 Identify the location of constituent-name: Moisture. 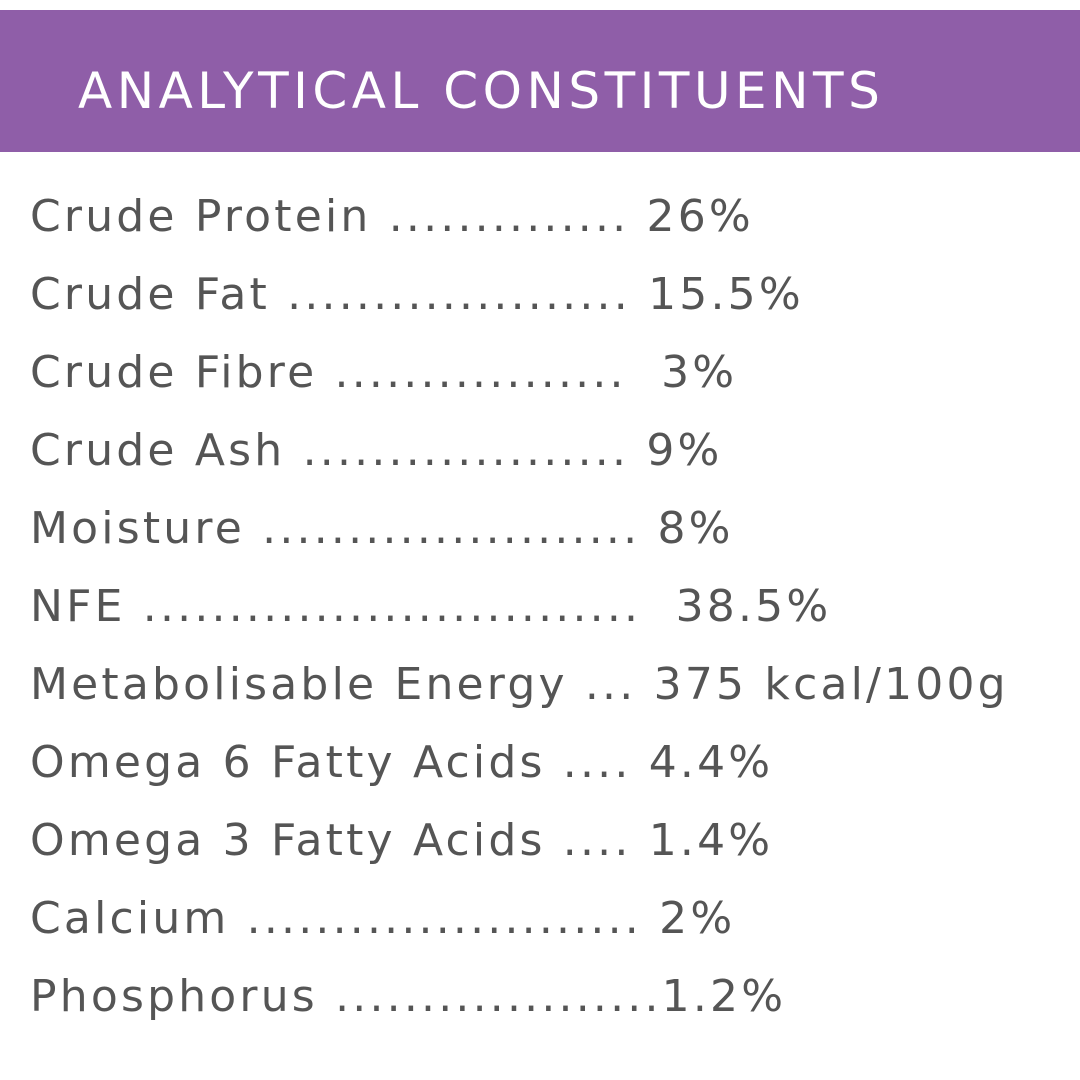
(137, 528).